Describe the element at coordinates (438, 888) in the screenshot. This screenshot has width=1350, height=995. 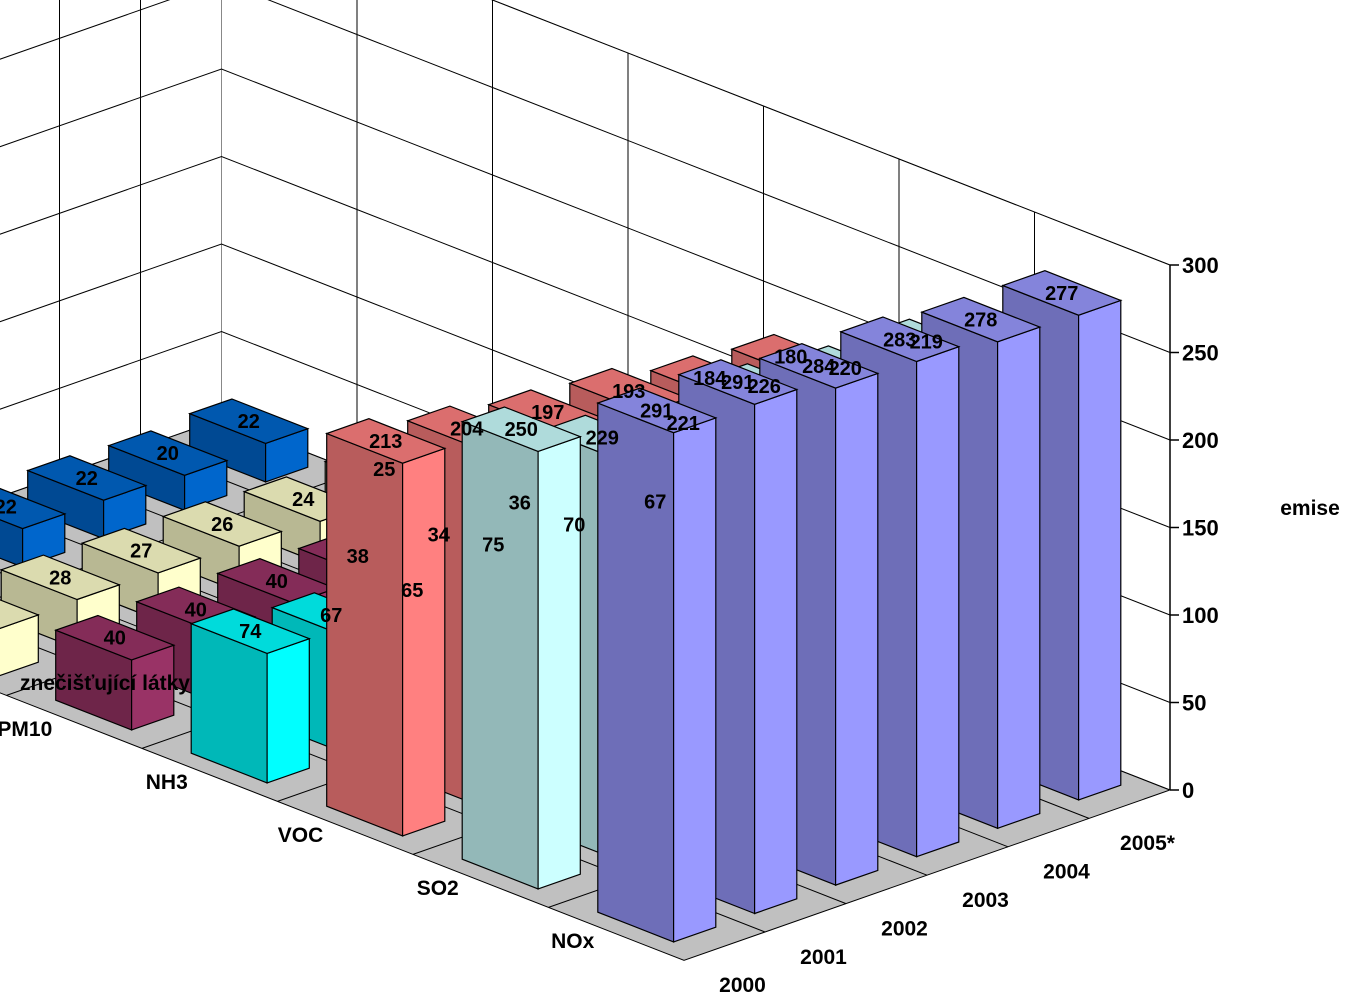
I see `series-tick-label: SO2` at that location.